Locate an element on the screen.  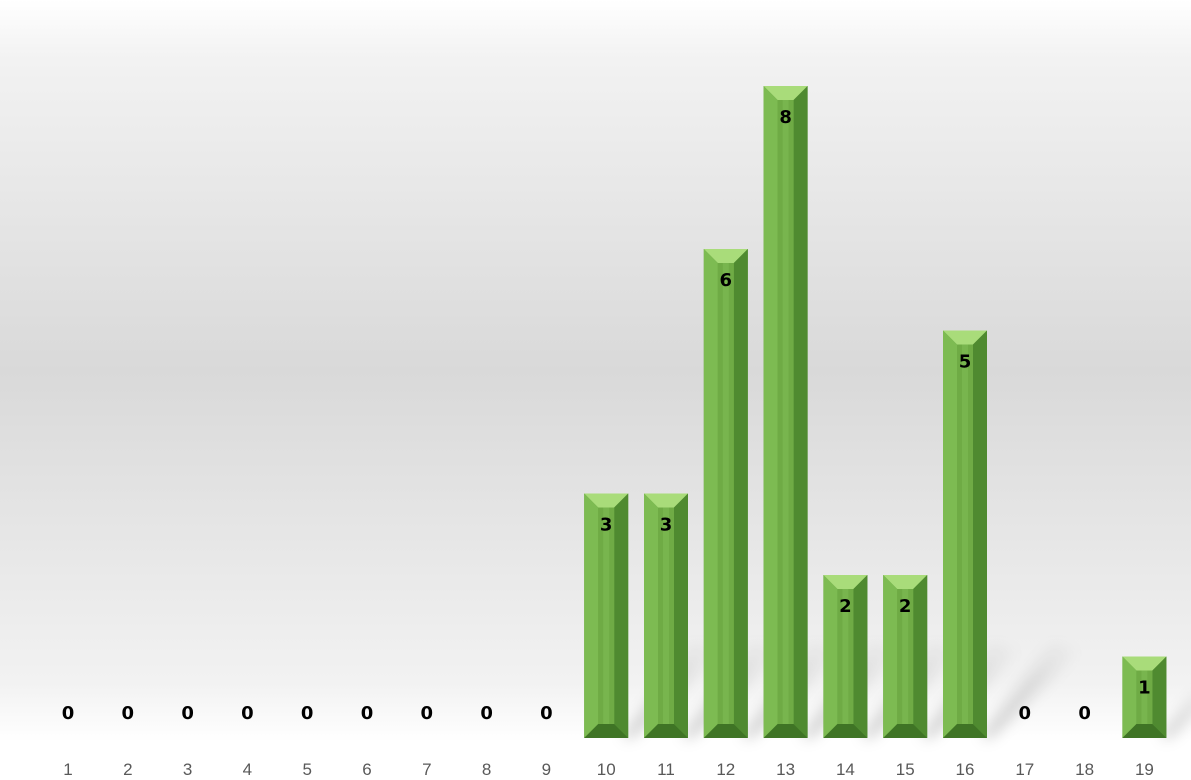
x-tick-label: 3 is located at coordinates (187, 769).